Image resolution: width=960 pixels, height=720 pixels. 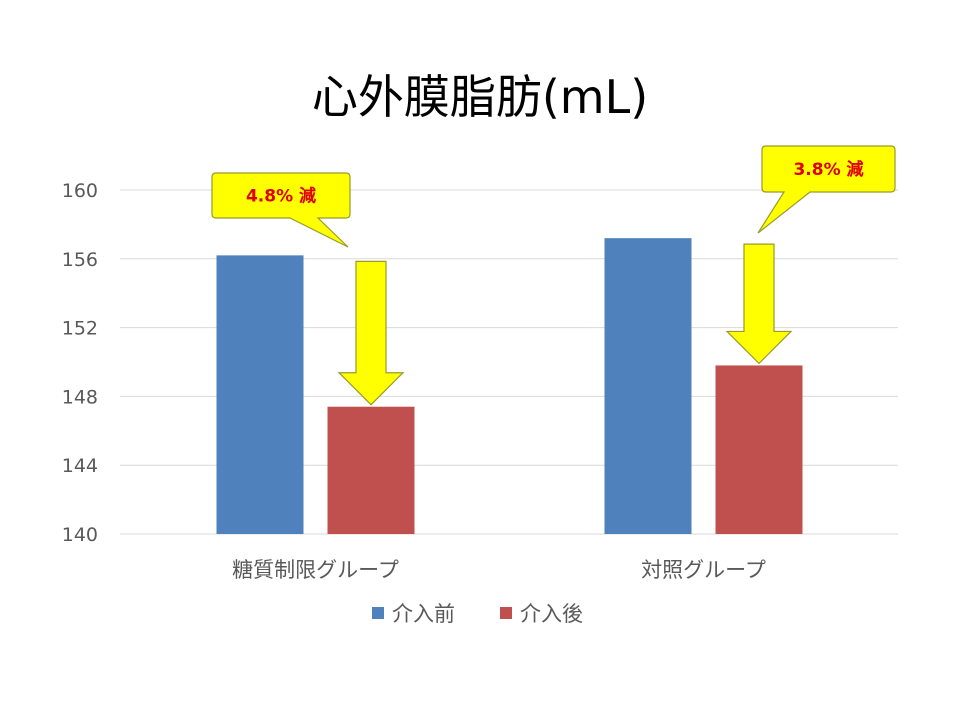 I want to click on y-tick-label: 152, so click(x=80, y=329).